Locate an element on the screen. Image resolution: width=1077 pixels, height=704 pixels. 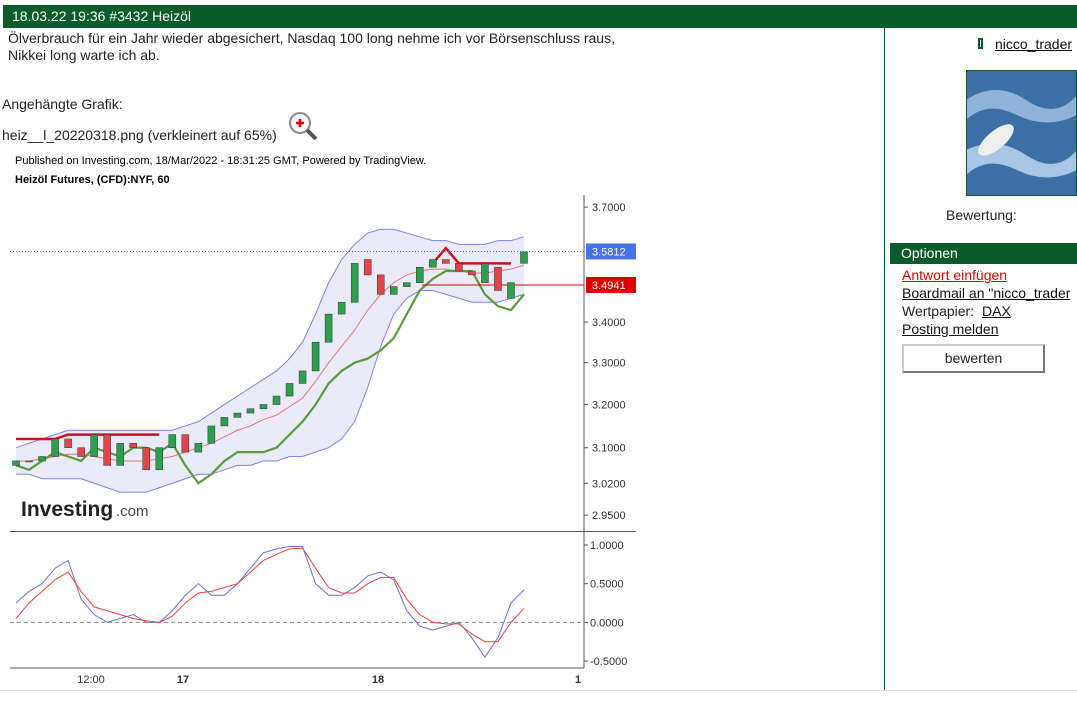
y-tick-label: -0.5000 is located at coordinates (608, 662).